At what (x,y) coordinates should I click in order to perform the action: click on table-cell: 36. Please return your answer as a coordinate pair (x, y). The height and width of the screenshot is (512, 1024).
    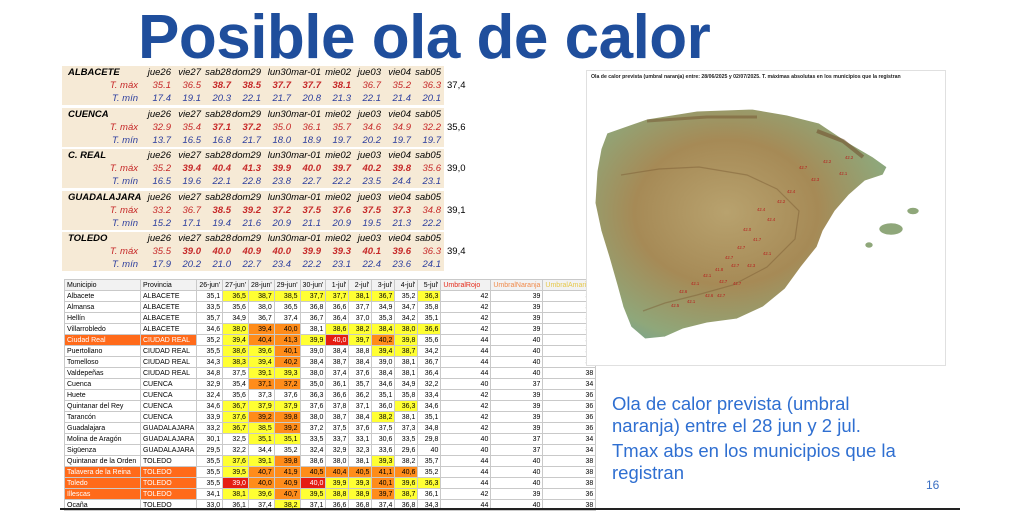
    Looking at the image, I should click on (569, 428).